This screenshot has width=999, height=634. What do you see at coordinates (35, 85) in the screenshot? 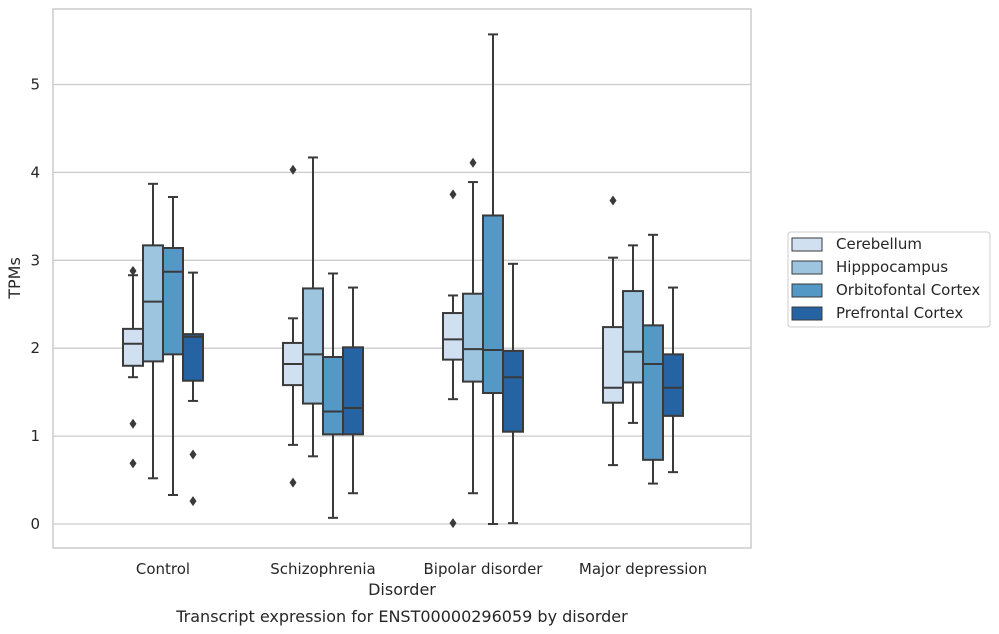
I see `y-tick-label: 5` at bounding box center [35, 85].